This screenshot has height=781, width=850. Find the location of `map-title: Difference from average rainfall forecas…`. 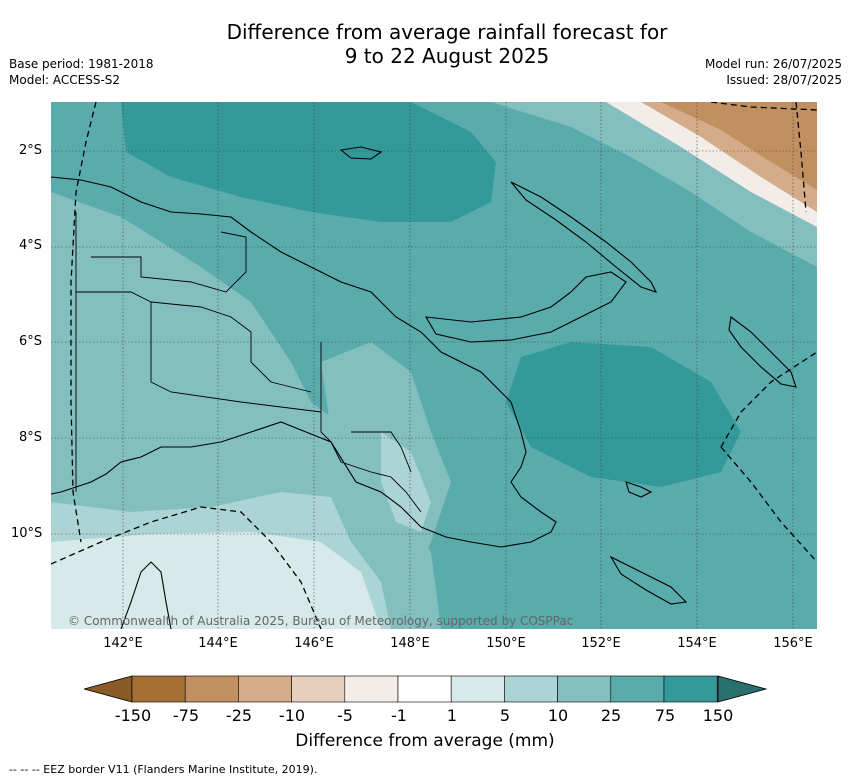

map-title: Difference from average rainfall forecas… is located at coordinates (425, 44).